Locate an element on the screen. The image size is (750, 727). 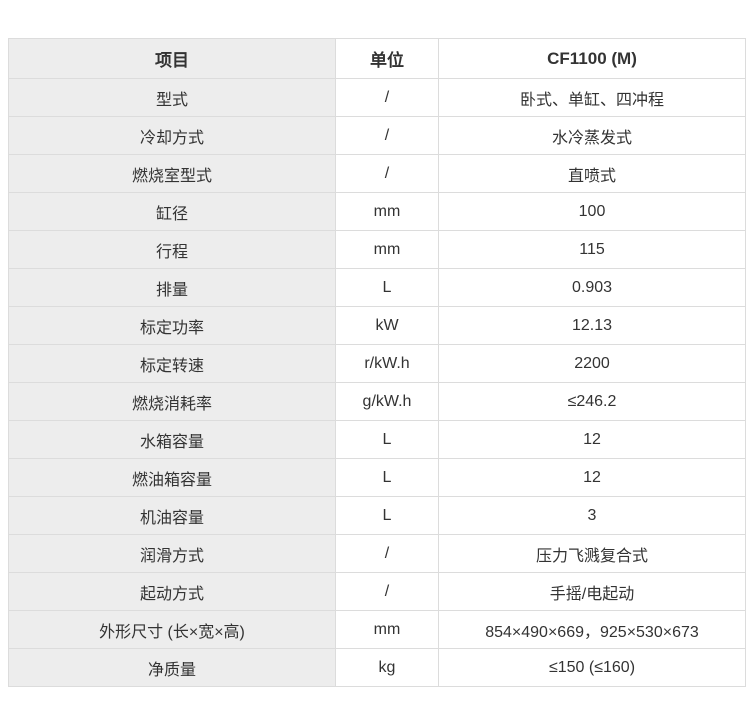
table-row: 燃油箱容量 L 12 is located at coordinates (377, 477).